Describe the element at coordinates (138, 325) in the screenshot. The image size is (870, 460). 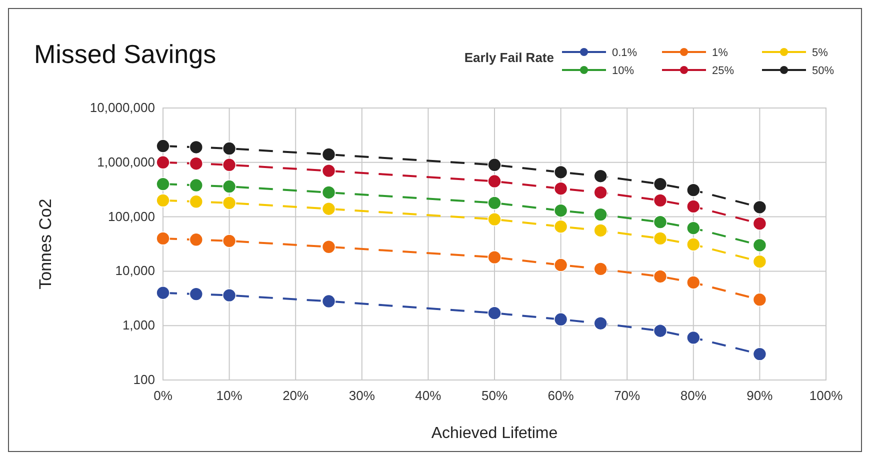
I see `y-tick-label: 1,000` at that location.